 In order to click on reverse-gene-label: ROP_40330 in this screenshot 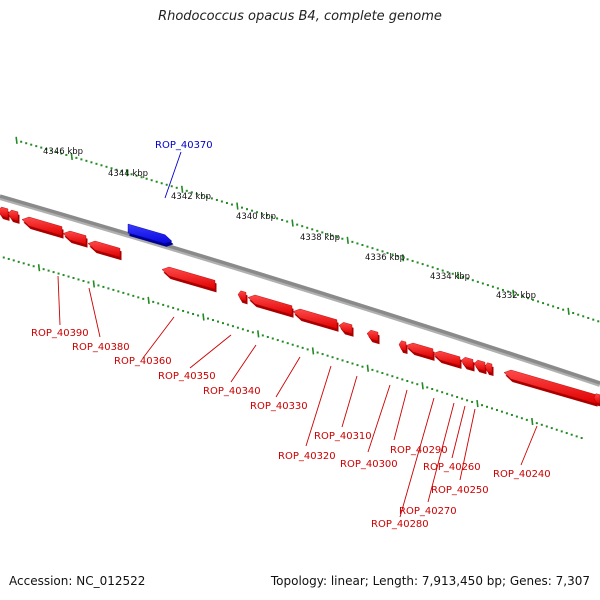, I will do `click(279, 406)`.